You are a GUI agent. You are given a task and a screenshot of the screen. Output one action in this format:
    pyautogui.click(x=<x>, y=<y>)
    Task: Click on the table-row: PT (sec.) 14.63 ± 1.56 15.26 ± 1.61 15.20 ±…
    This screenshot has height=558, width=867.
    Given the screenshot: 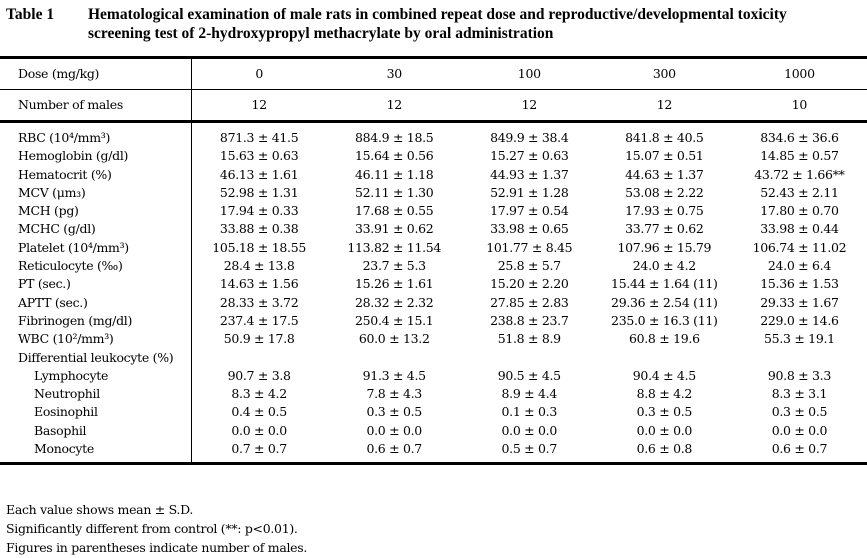 What is the action you would take?
    pyautogui.click(x=433, y=284)
    